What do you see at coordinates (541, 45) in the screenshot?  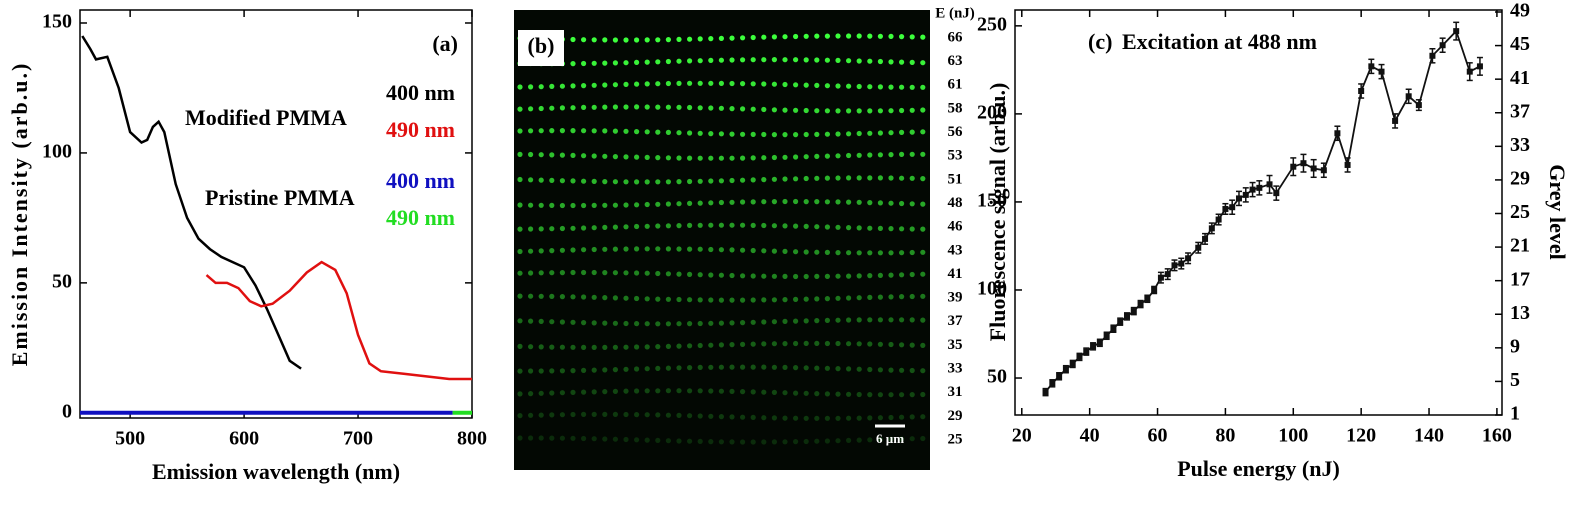 I see `panel-label: (b)` at bounding box center [541, 45].